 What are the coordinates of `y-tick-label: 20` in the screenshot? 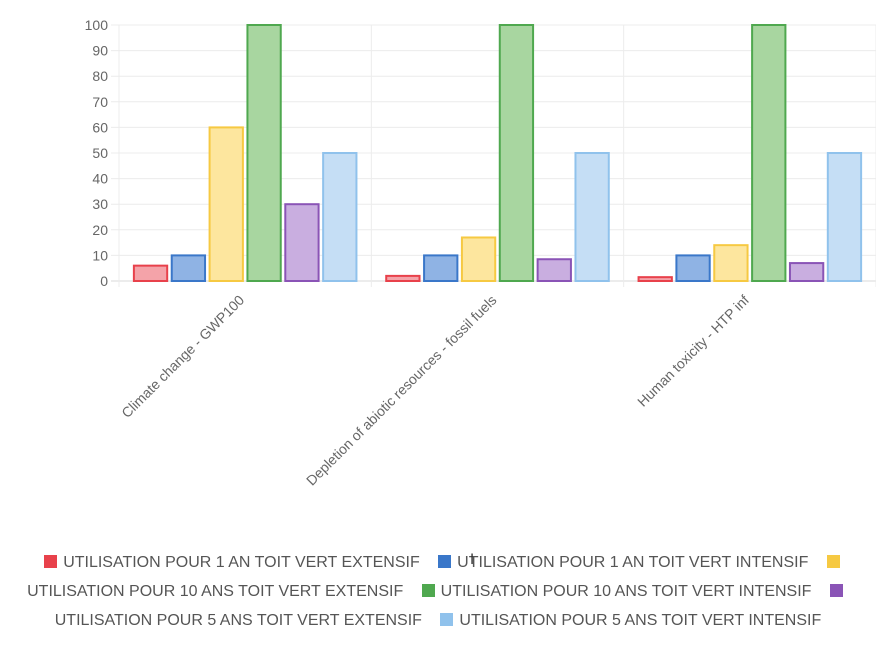 It's located at (100, 230).